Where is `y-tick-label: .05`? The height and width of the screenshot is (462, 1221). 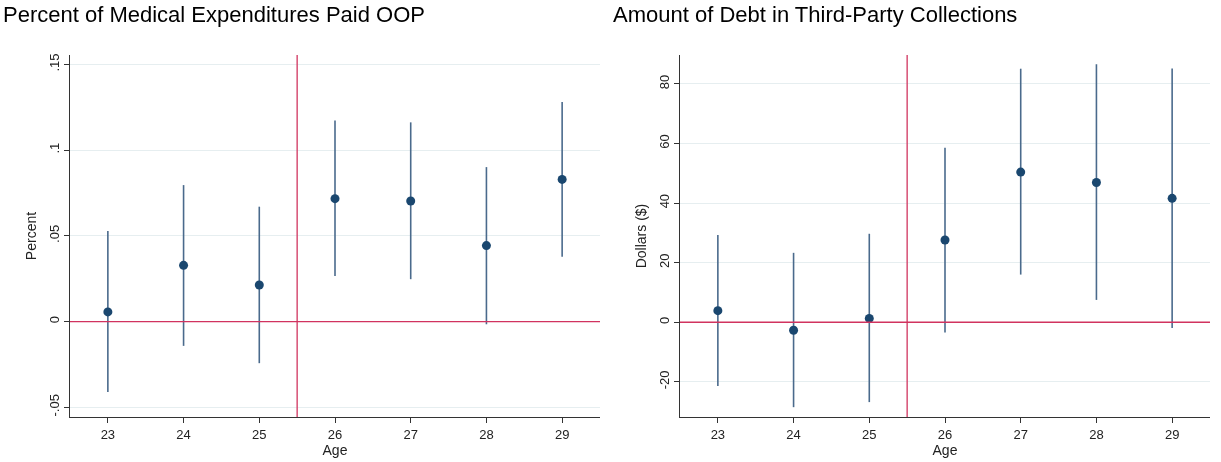 y-tick-label: .05 is located at coordinates (54, 233).